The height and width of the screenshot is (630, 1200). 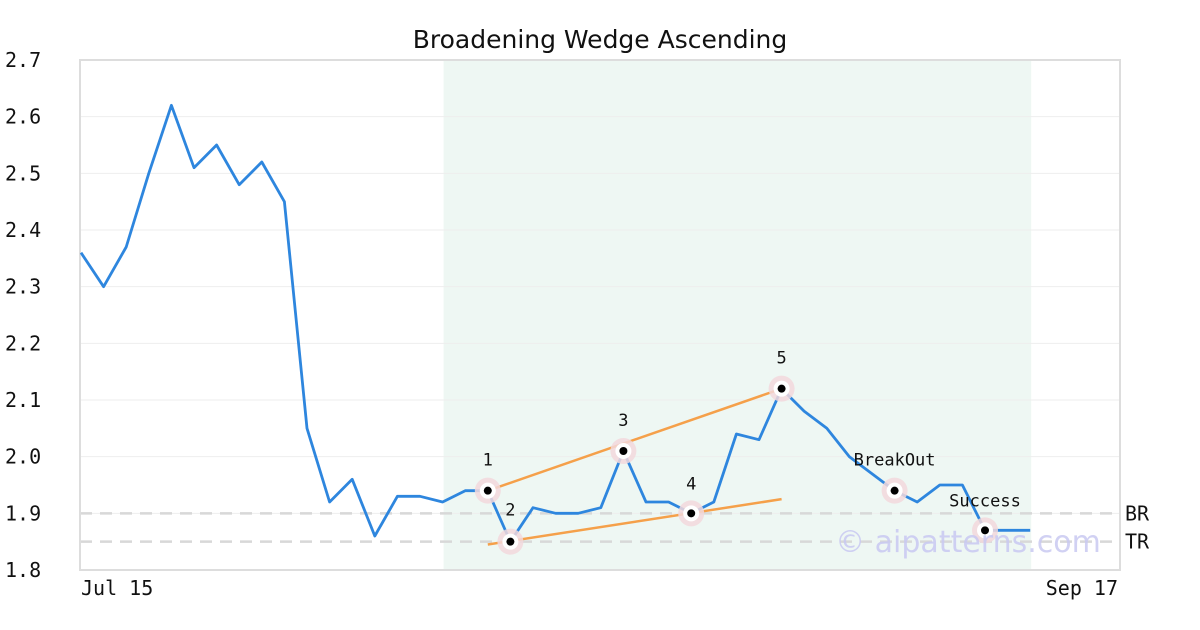 I want to click on y-tick-label: 2.5, so click(x=23, y=173).